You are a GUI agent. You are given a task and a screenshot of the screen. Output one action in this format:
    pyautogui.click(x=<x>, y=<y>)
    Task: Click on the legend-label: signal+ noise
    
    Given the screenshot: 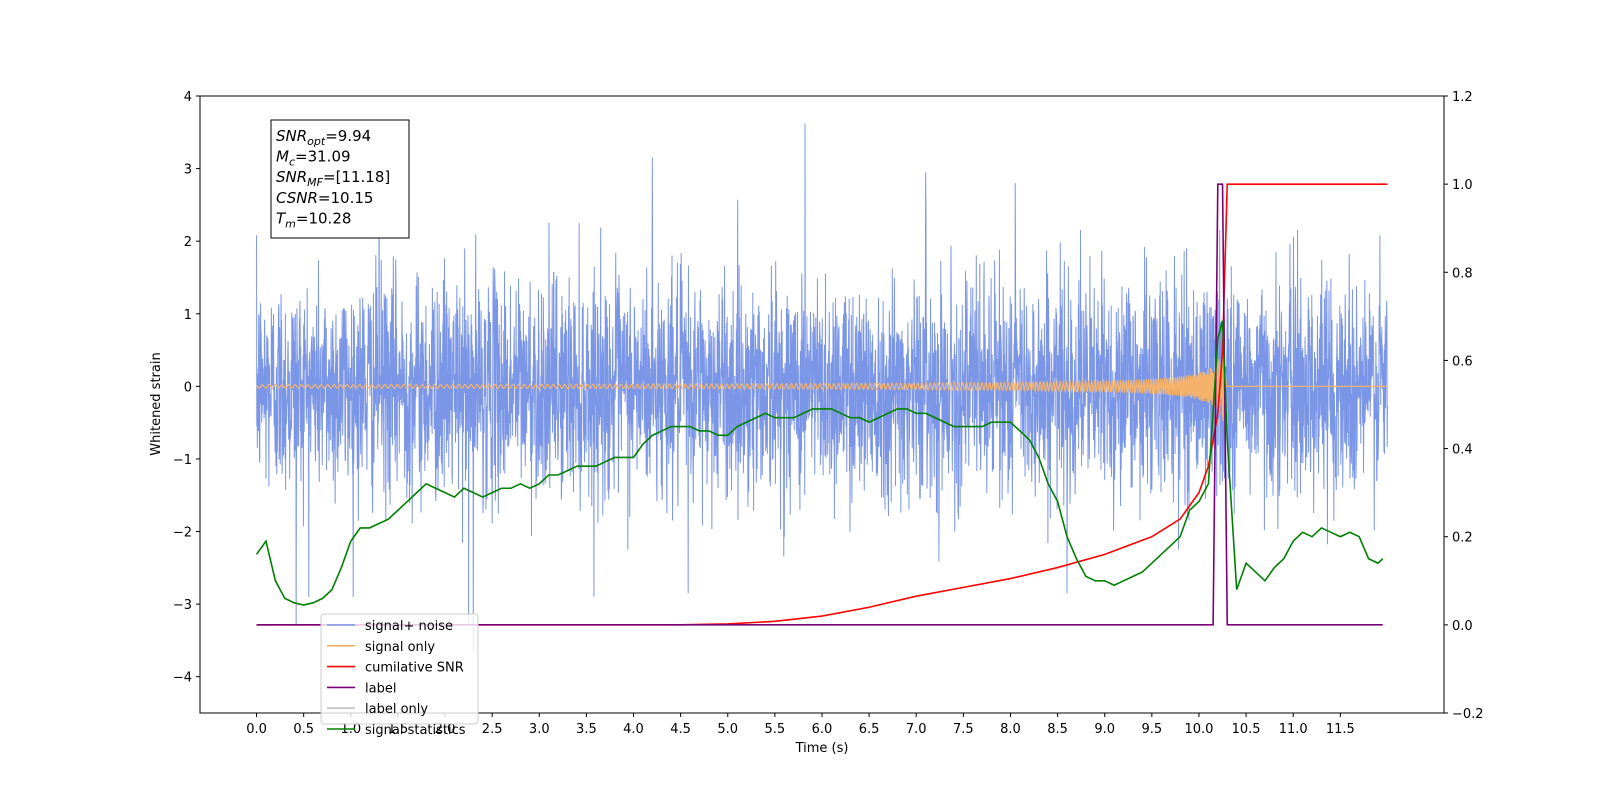 What is the action you would take?
    pyautogui.click(x=409, y=626)
    